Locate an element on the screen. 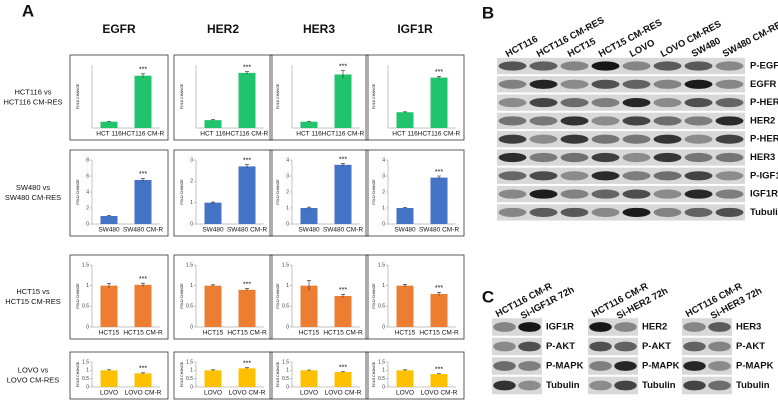  y-tick-label: 4 is located at coordinates (383, 160).